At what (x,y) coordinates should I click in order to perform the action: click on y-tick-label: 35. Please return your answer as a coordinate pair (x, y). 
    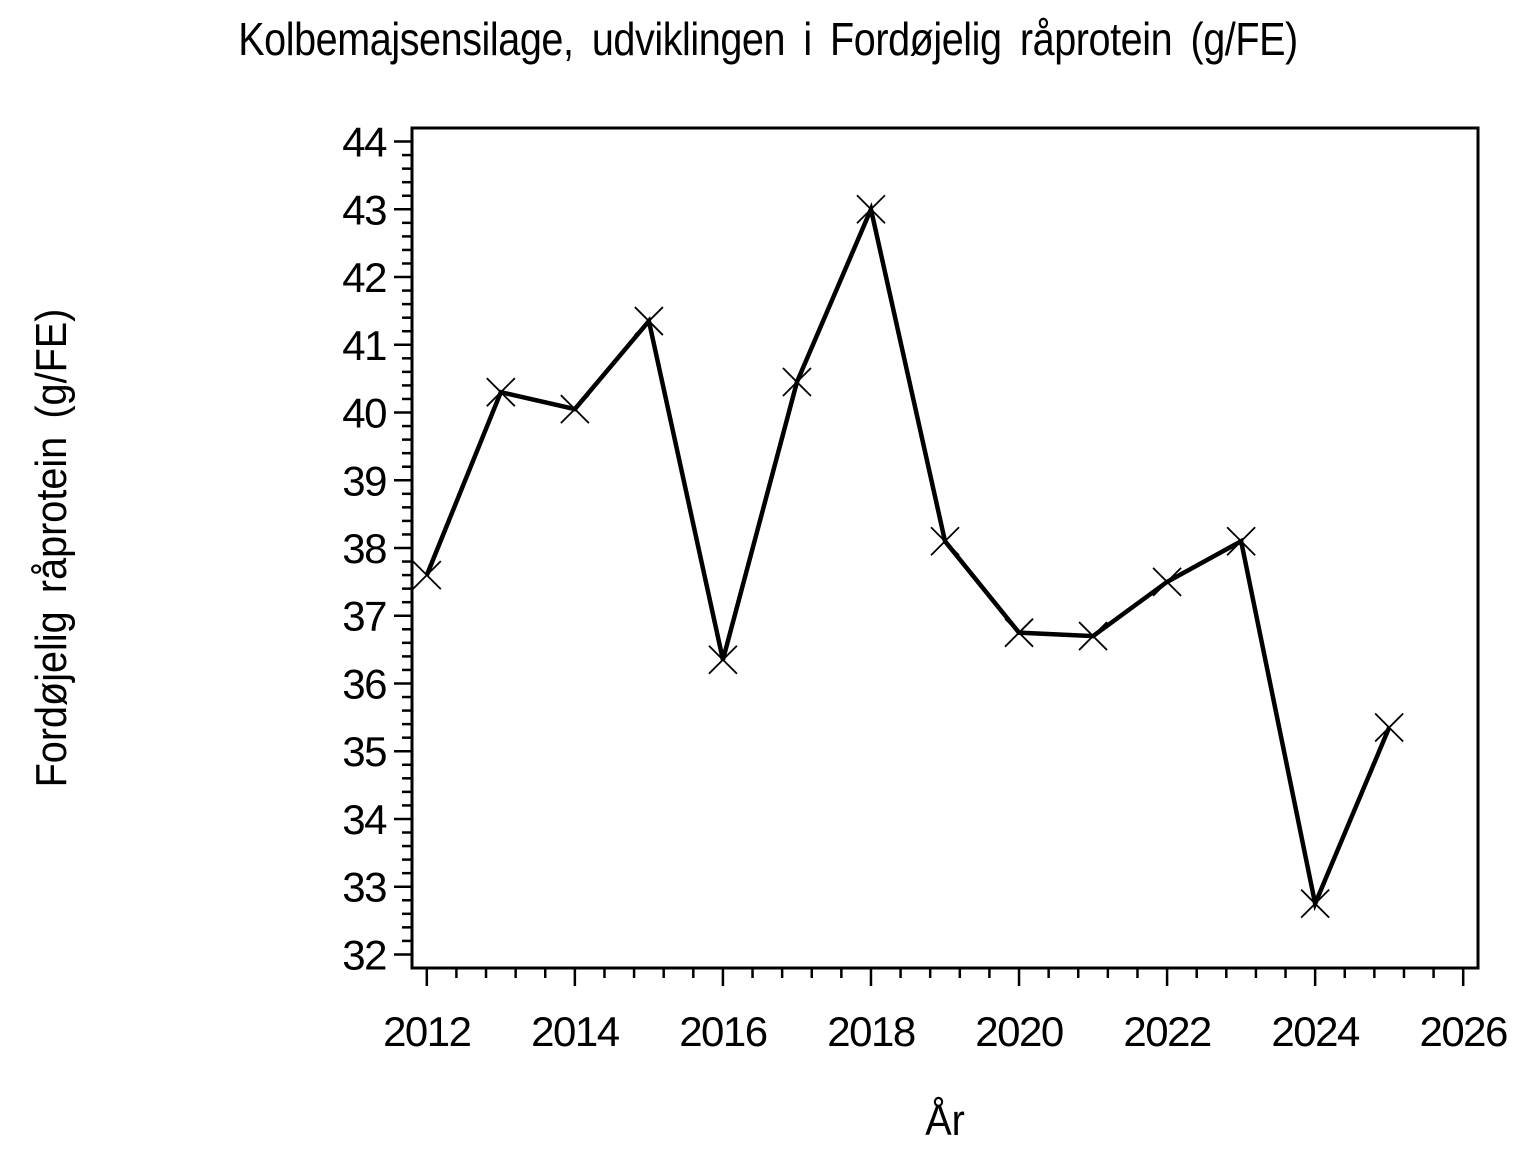
    Looking at the image, I should click on (364, 751).